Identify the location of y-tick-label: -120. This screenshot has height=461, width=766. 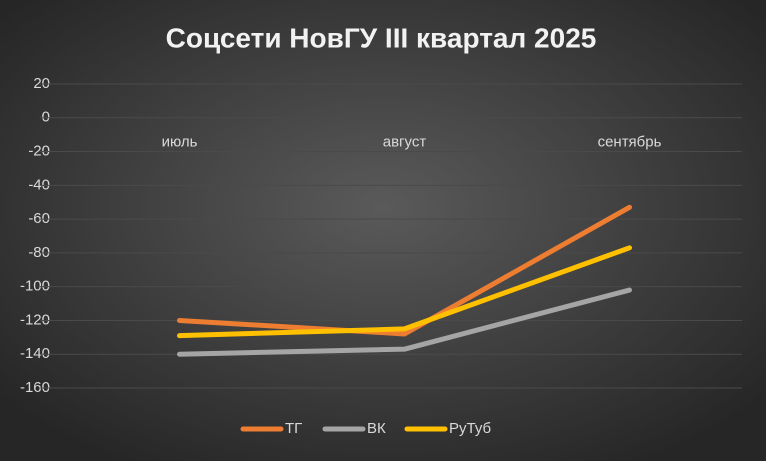
(35, 319).